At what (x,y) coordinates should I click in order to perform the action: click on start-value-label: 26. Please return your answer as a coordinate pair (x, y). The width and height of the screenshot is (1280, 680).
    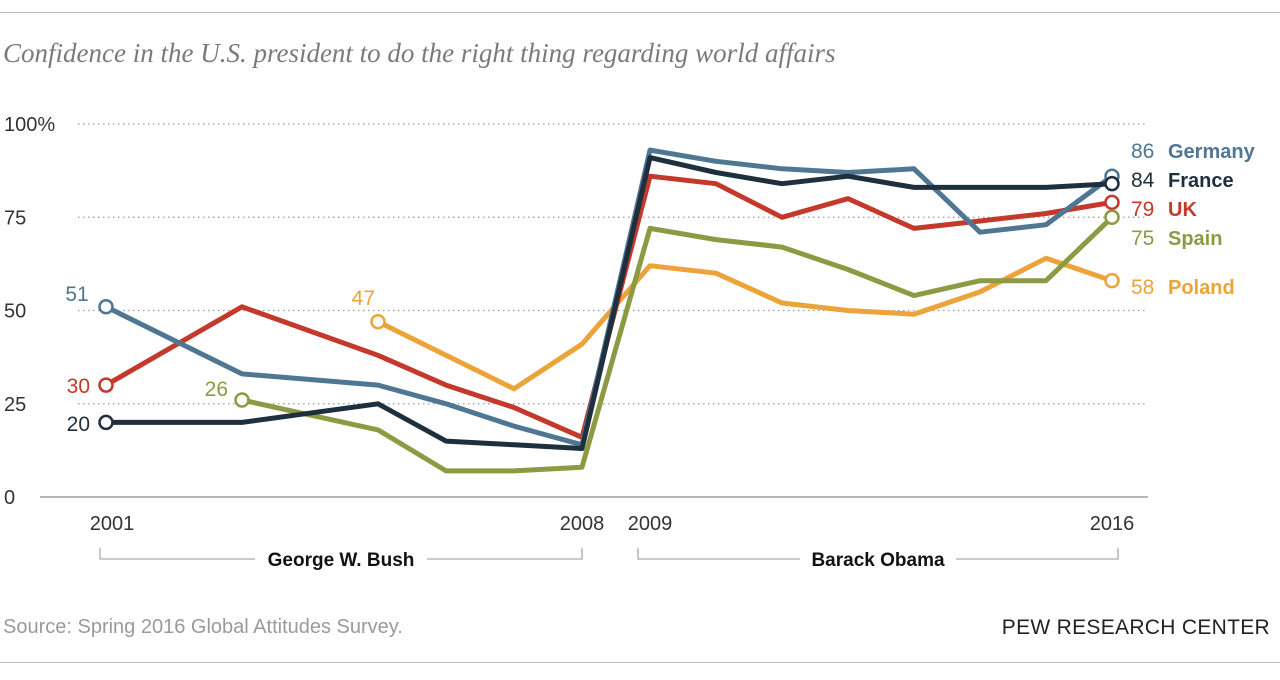
    Looking at the image, I should click on (216, 389).